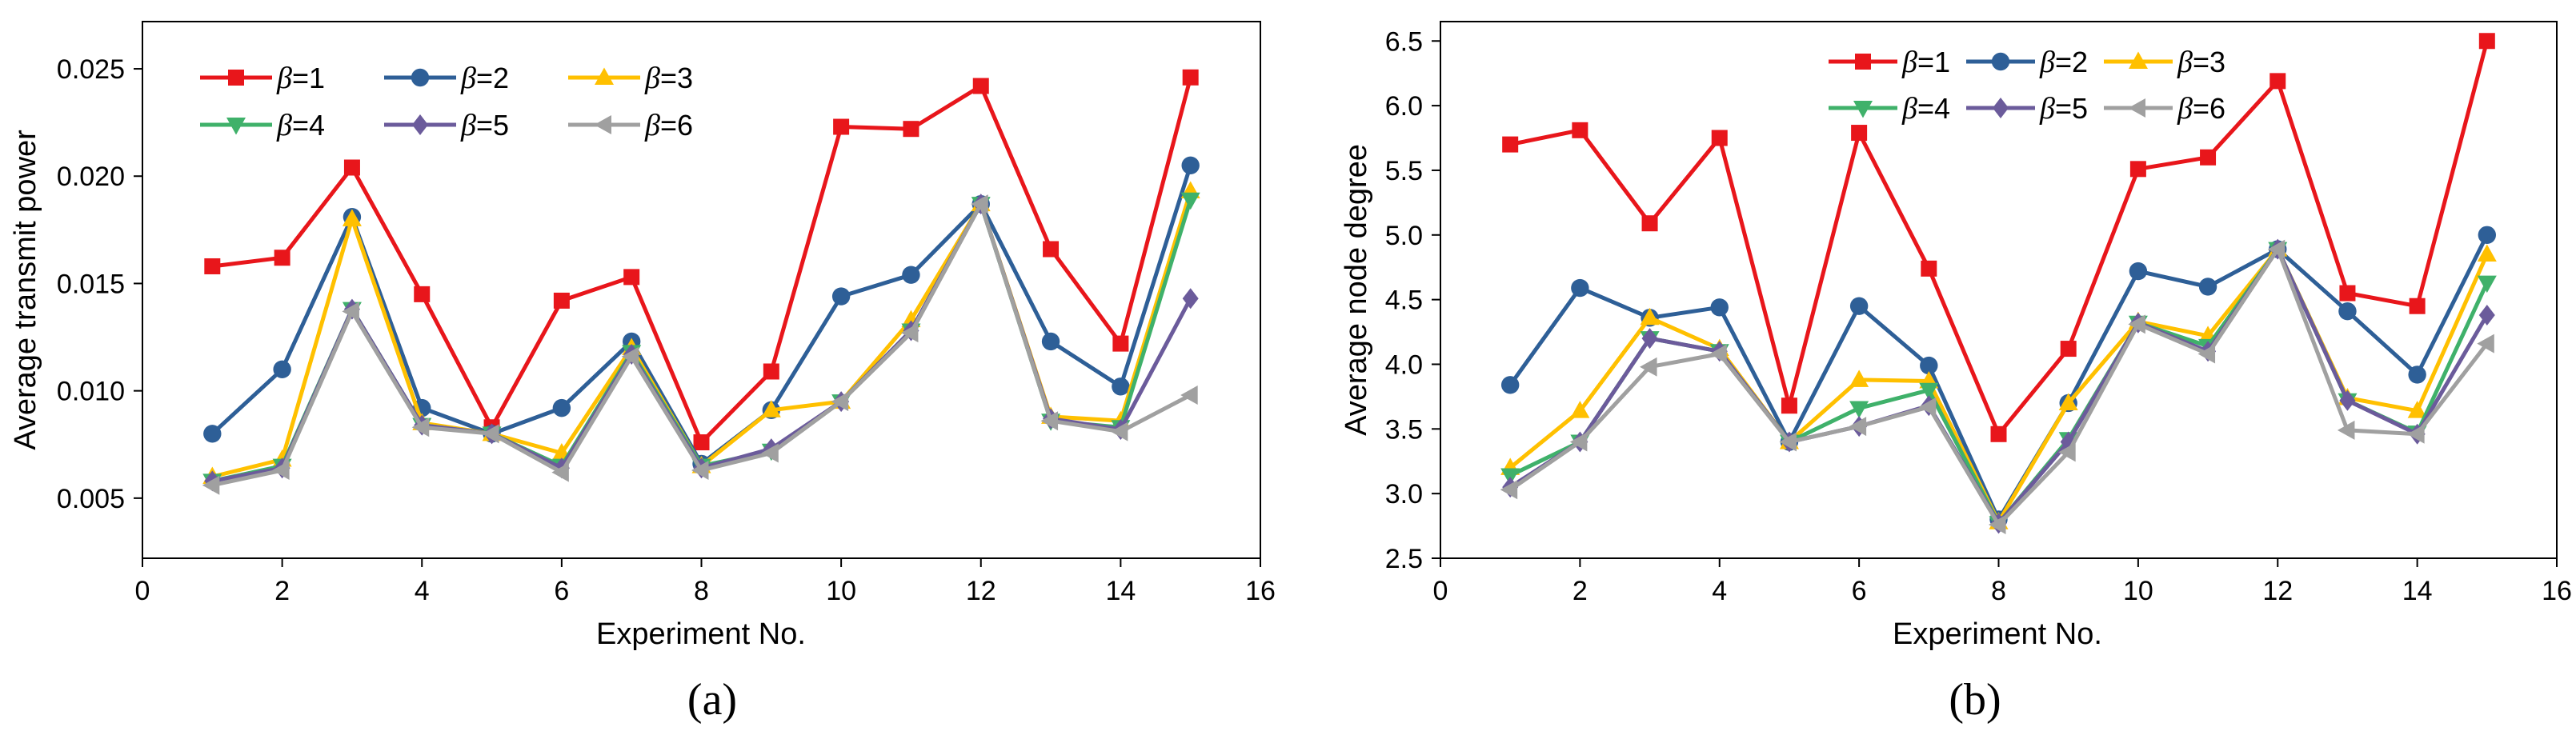  Describe the element at coordinates (422, 591) in the screenshot. I see `x-tick-label-a-4: 4` at that location.